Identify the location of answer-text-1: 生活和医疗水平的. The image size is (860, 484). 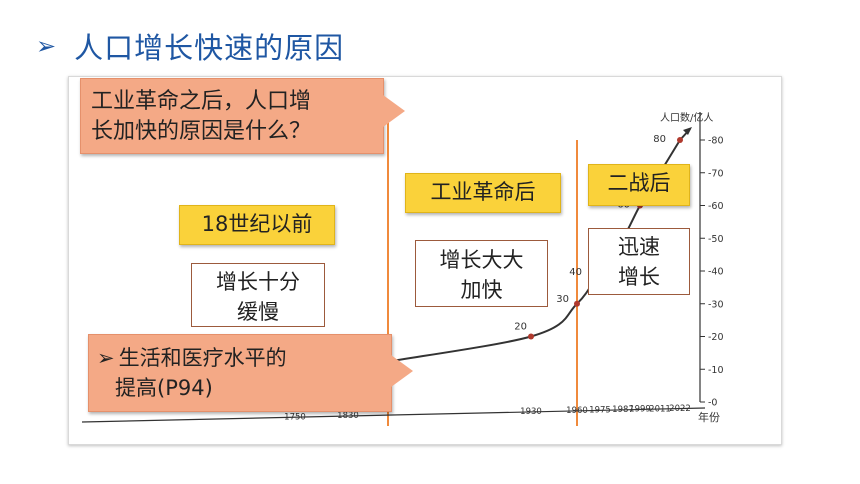
(202, 358).